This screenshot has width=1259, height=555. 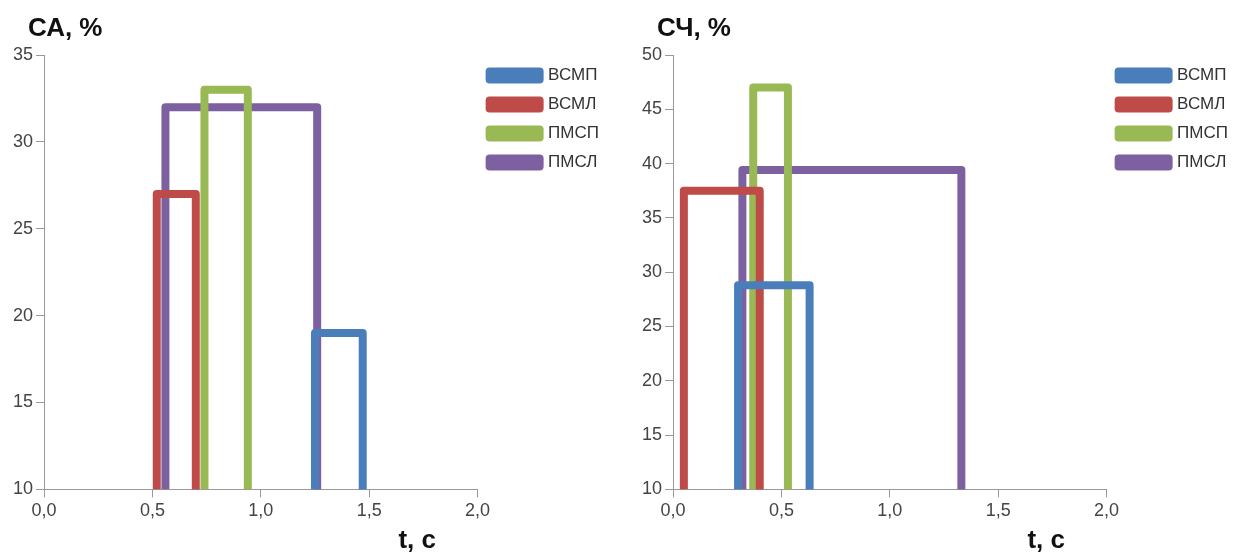 I want to click on y-axis-title: СА, %, so click(x=65, y=27).